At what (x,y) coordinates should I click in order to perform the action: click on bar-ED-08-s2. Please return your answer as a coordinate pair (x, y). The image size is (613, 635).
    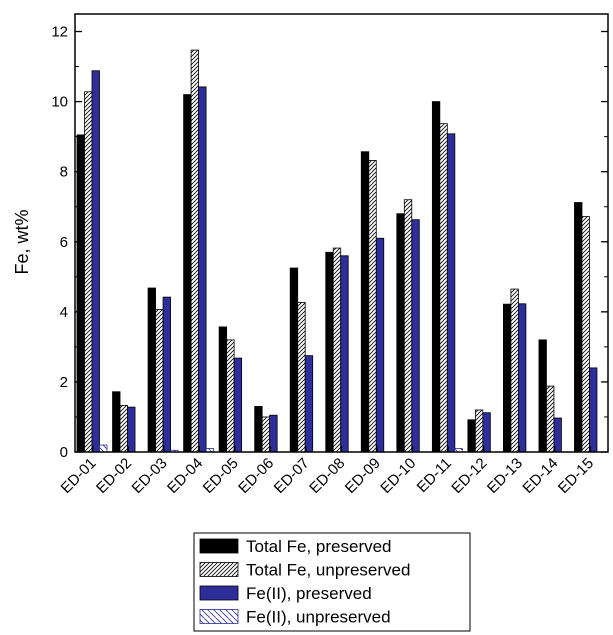
    Looking at the image, I should click on (344, 354).